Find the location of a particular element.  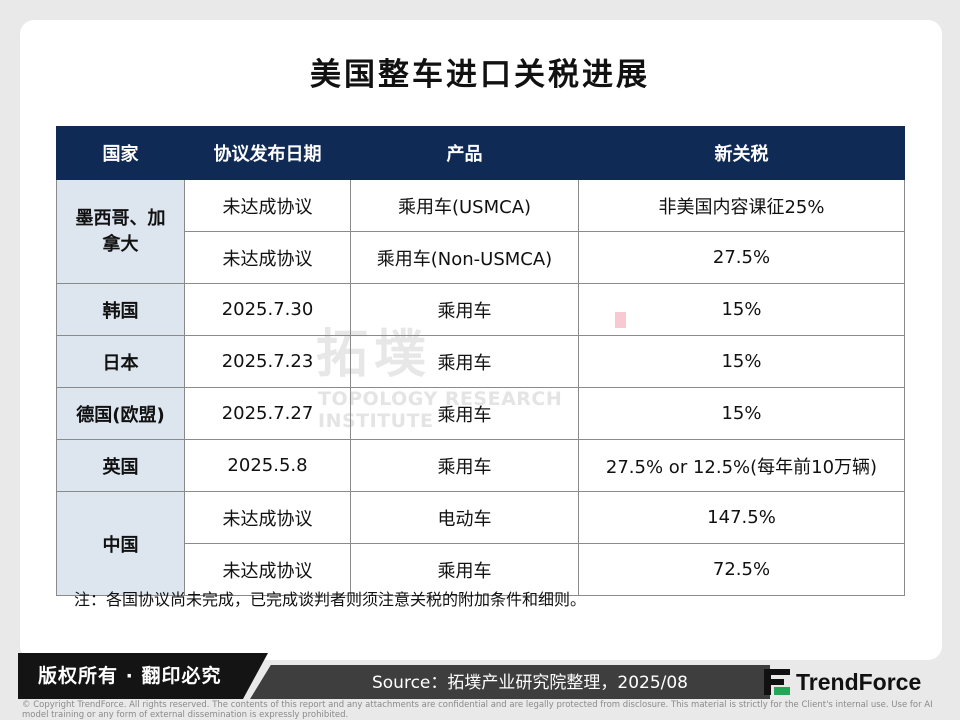

product-cell: 乘用车(Non-USMCA) is located at coordinates (464, 257).